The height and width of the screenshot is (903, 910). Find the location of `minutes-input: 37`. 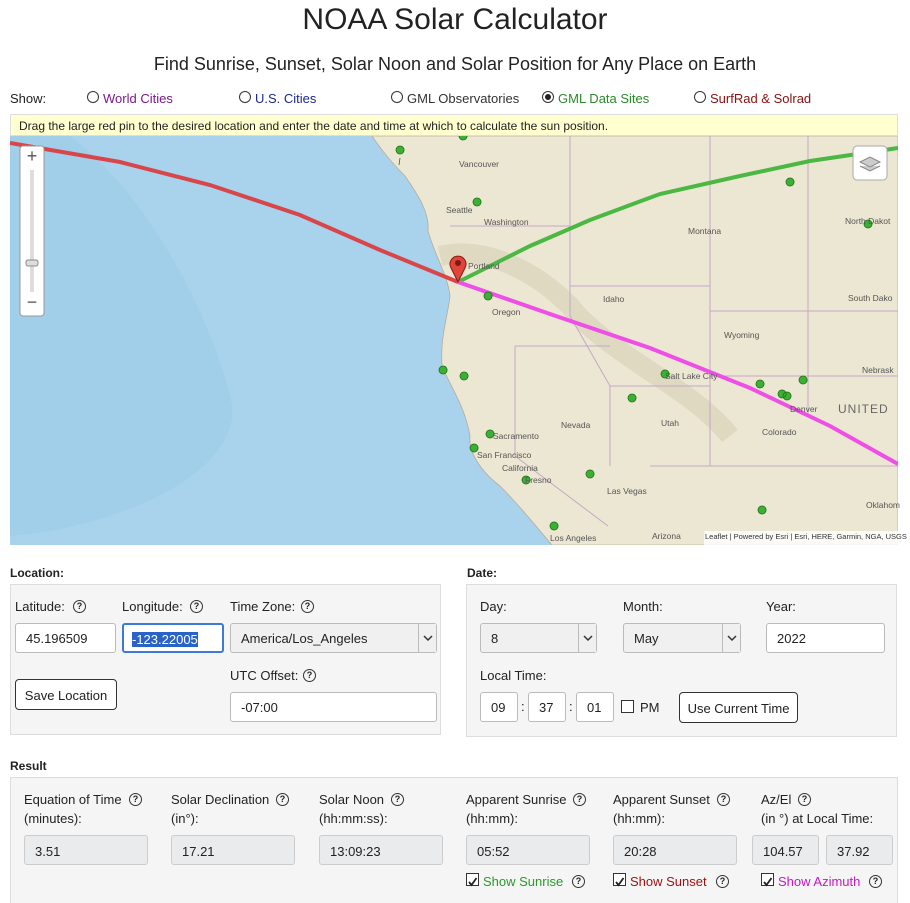

minutes-input: 37 is located at coordinates (547, 707).